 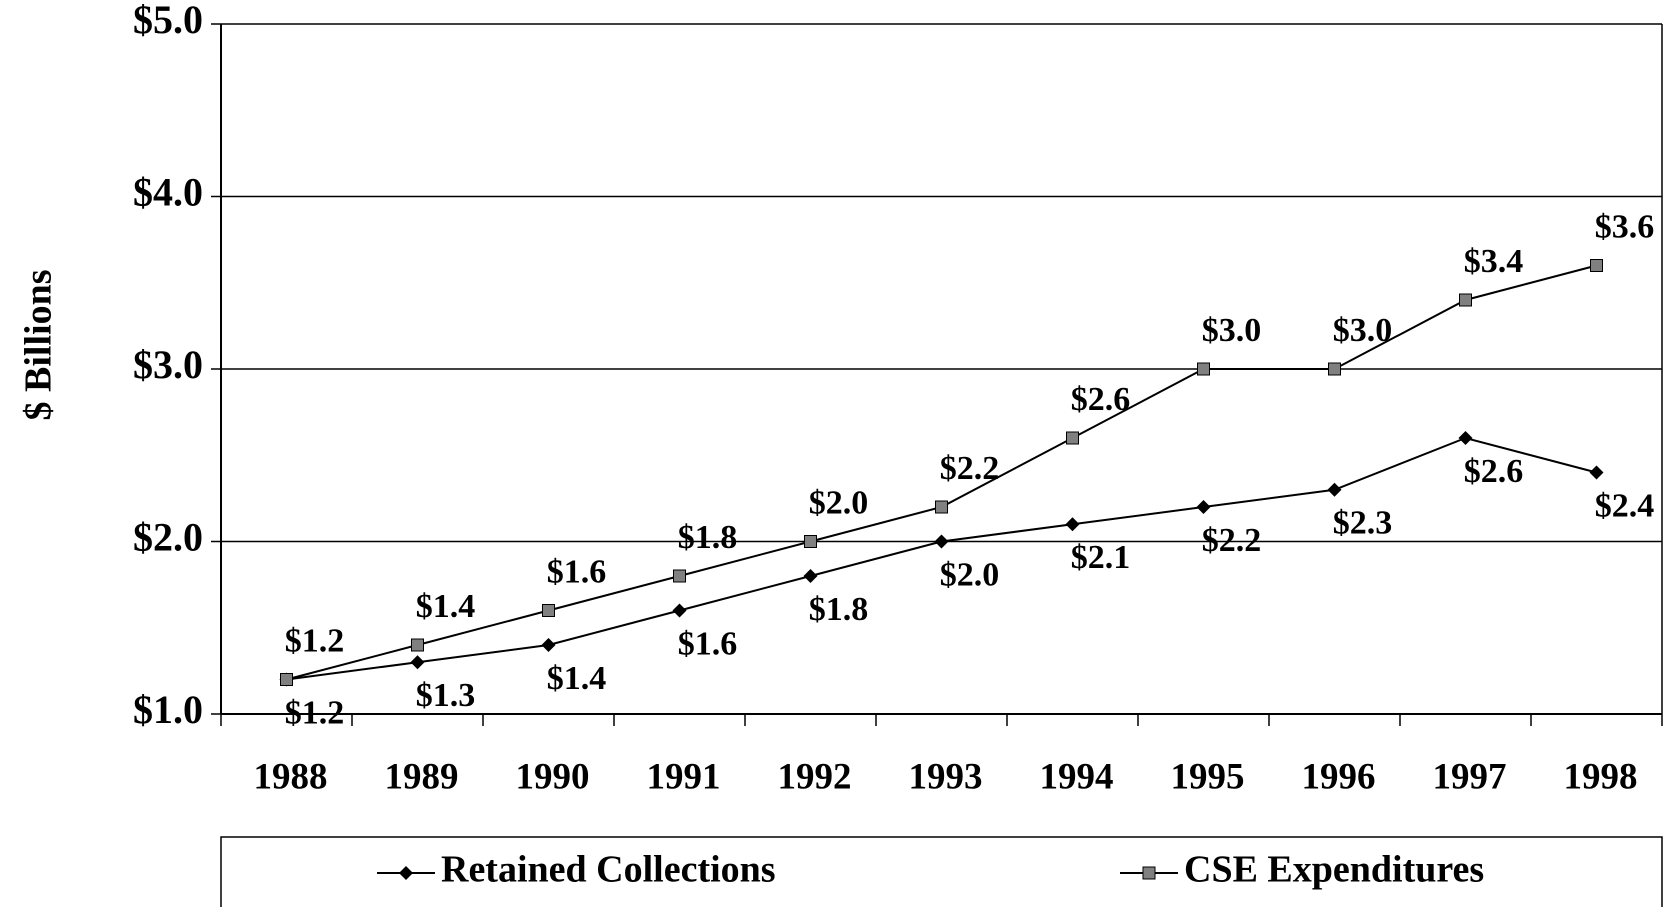 I want to click on legend-box, so click(x=941, y=871).